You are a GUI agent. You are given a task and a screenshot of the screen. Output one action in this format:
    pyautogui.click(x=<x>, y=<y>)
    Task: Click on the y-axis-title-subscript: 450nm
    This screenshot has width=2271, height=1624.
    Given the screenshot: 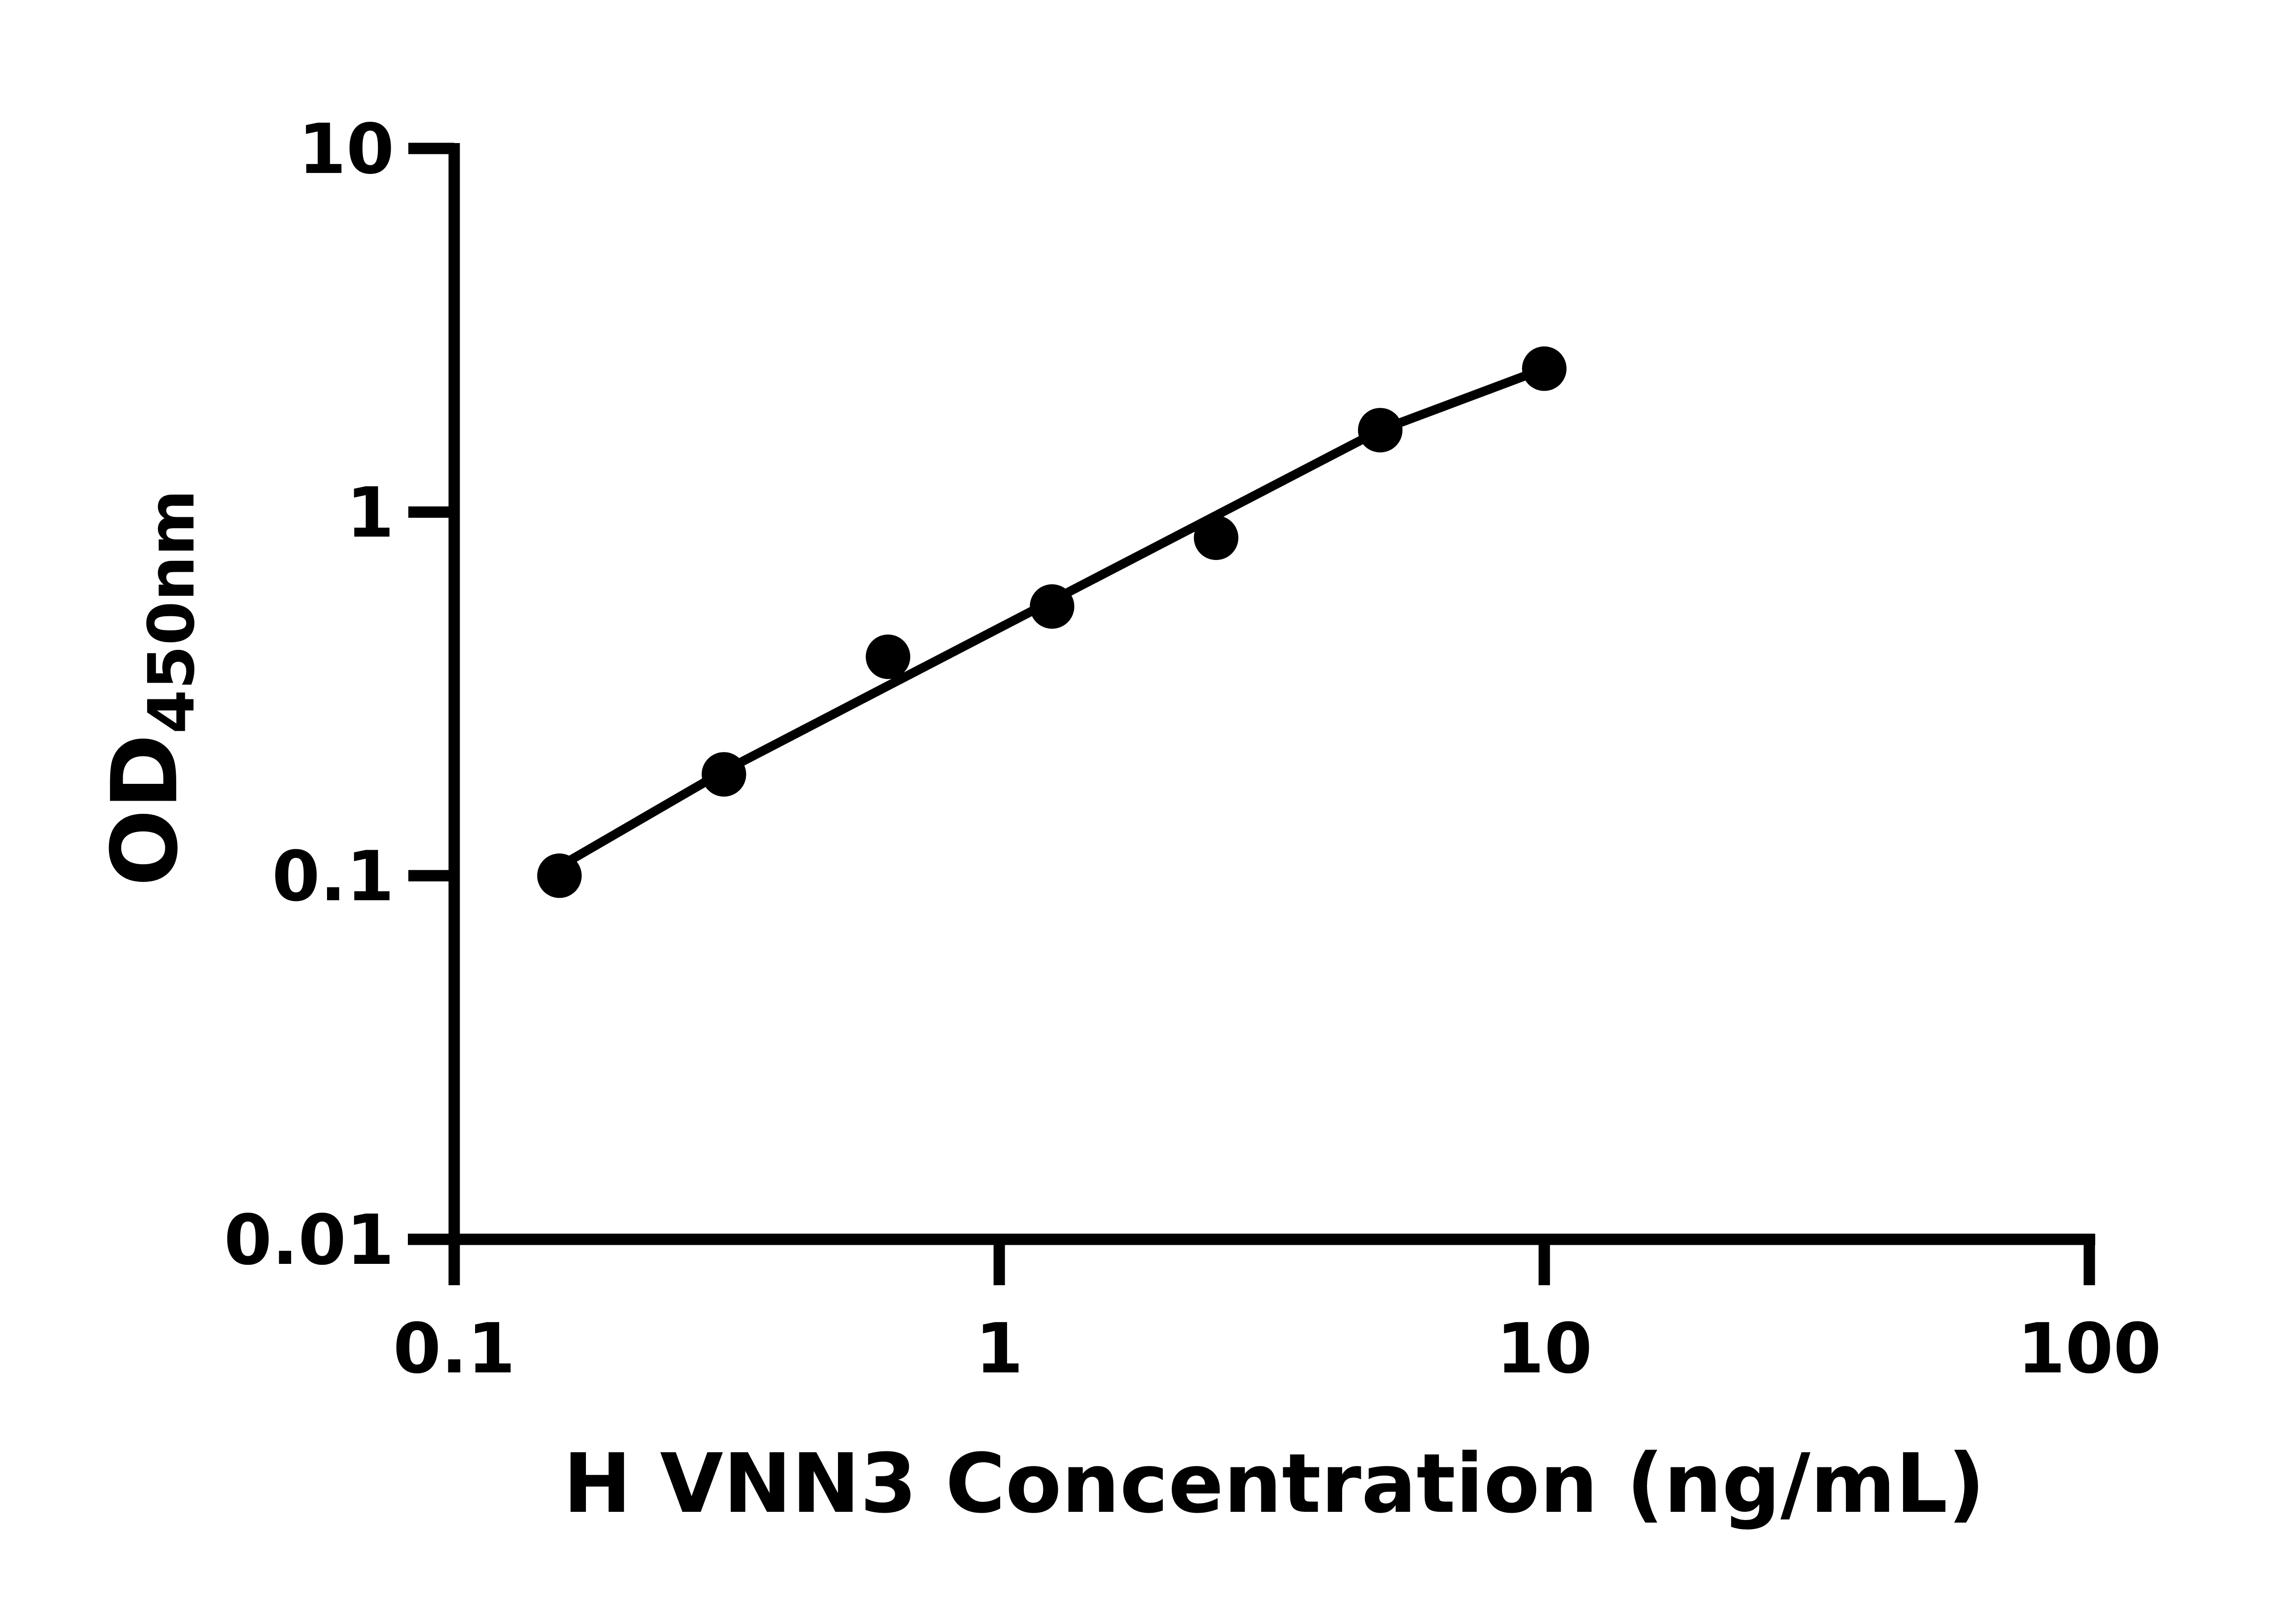 What is the action you would take?
    pyautogui.click(x=172, y=612)
    